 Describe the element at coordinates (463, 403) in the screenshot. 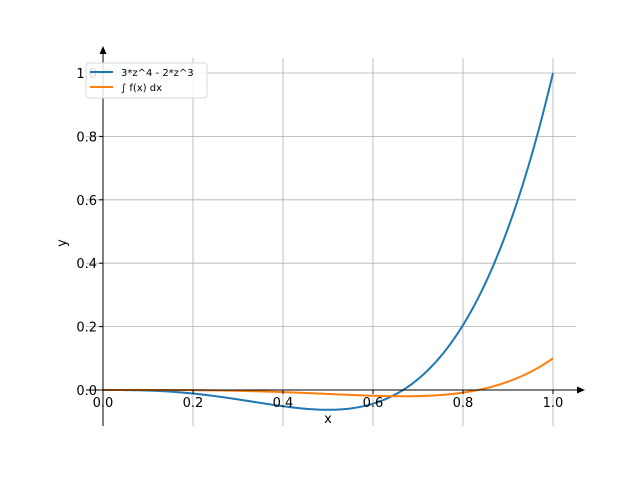

I see `x-tick-label: 0.8` at that location.